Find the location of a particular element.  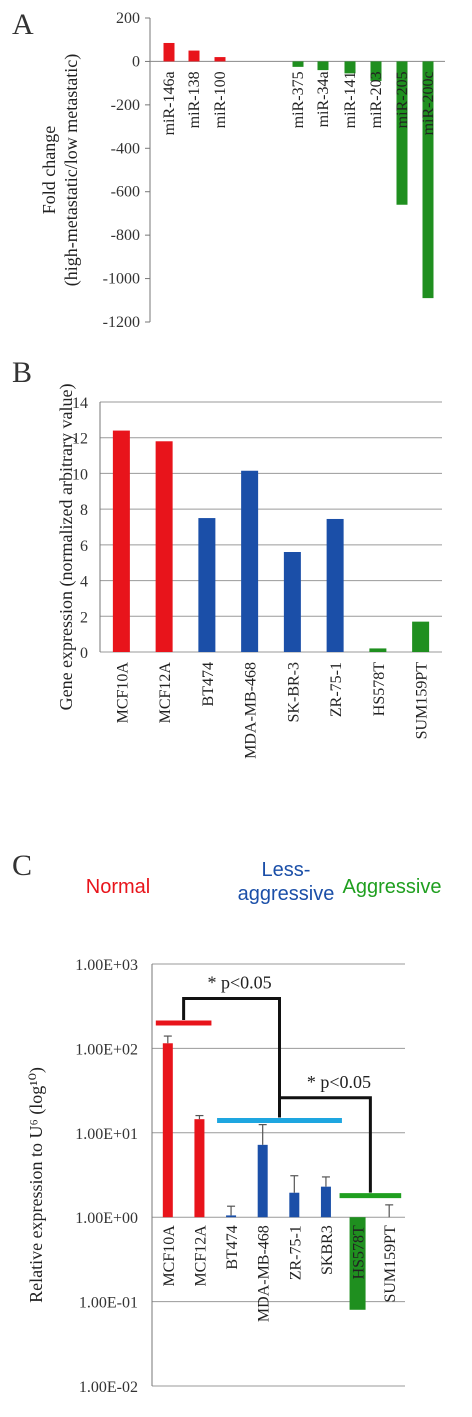

y-tick-label: 1.00E-01 is located at coordinates (108, 1303).